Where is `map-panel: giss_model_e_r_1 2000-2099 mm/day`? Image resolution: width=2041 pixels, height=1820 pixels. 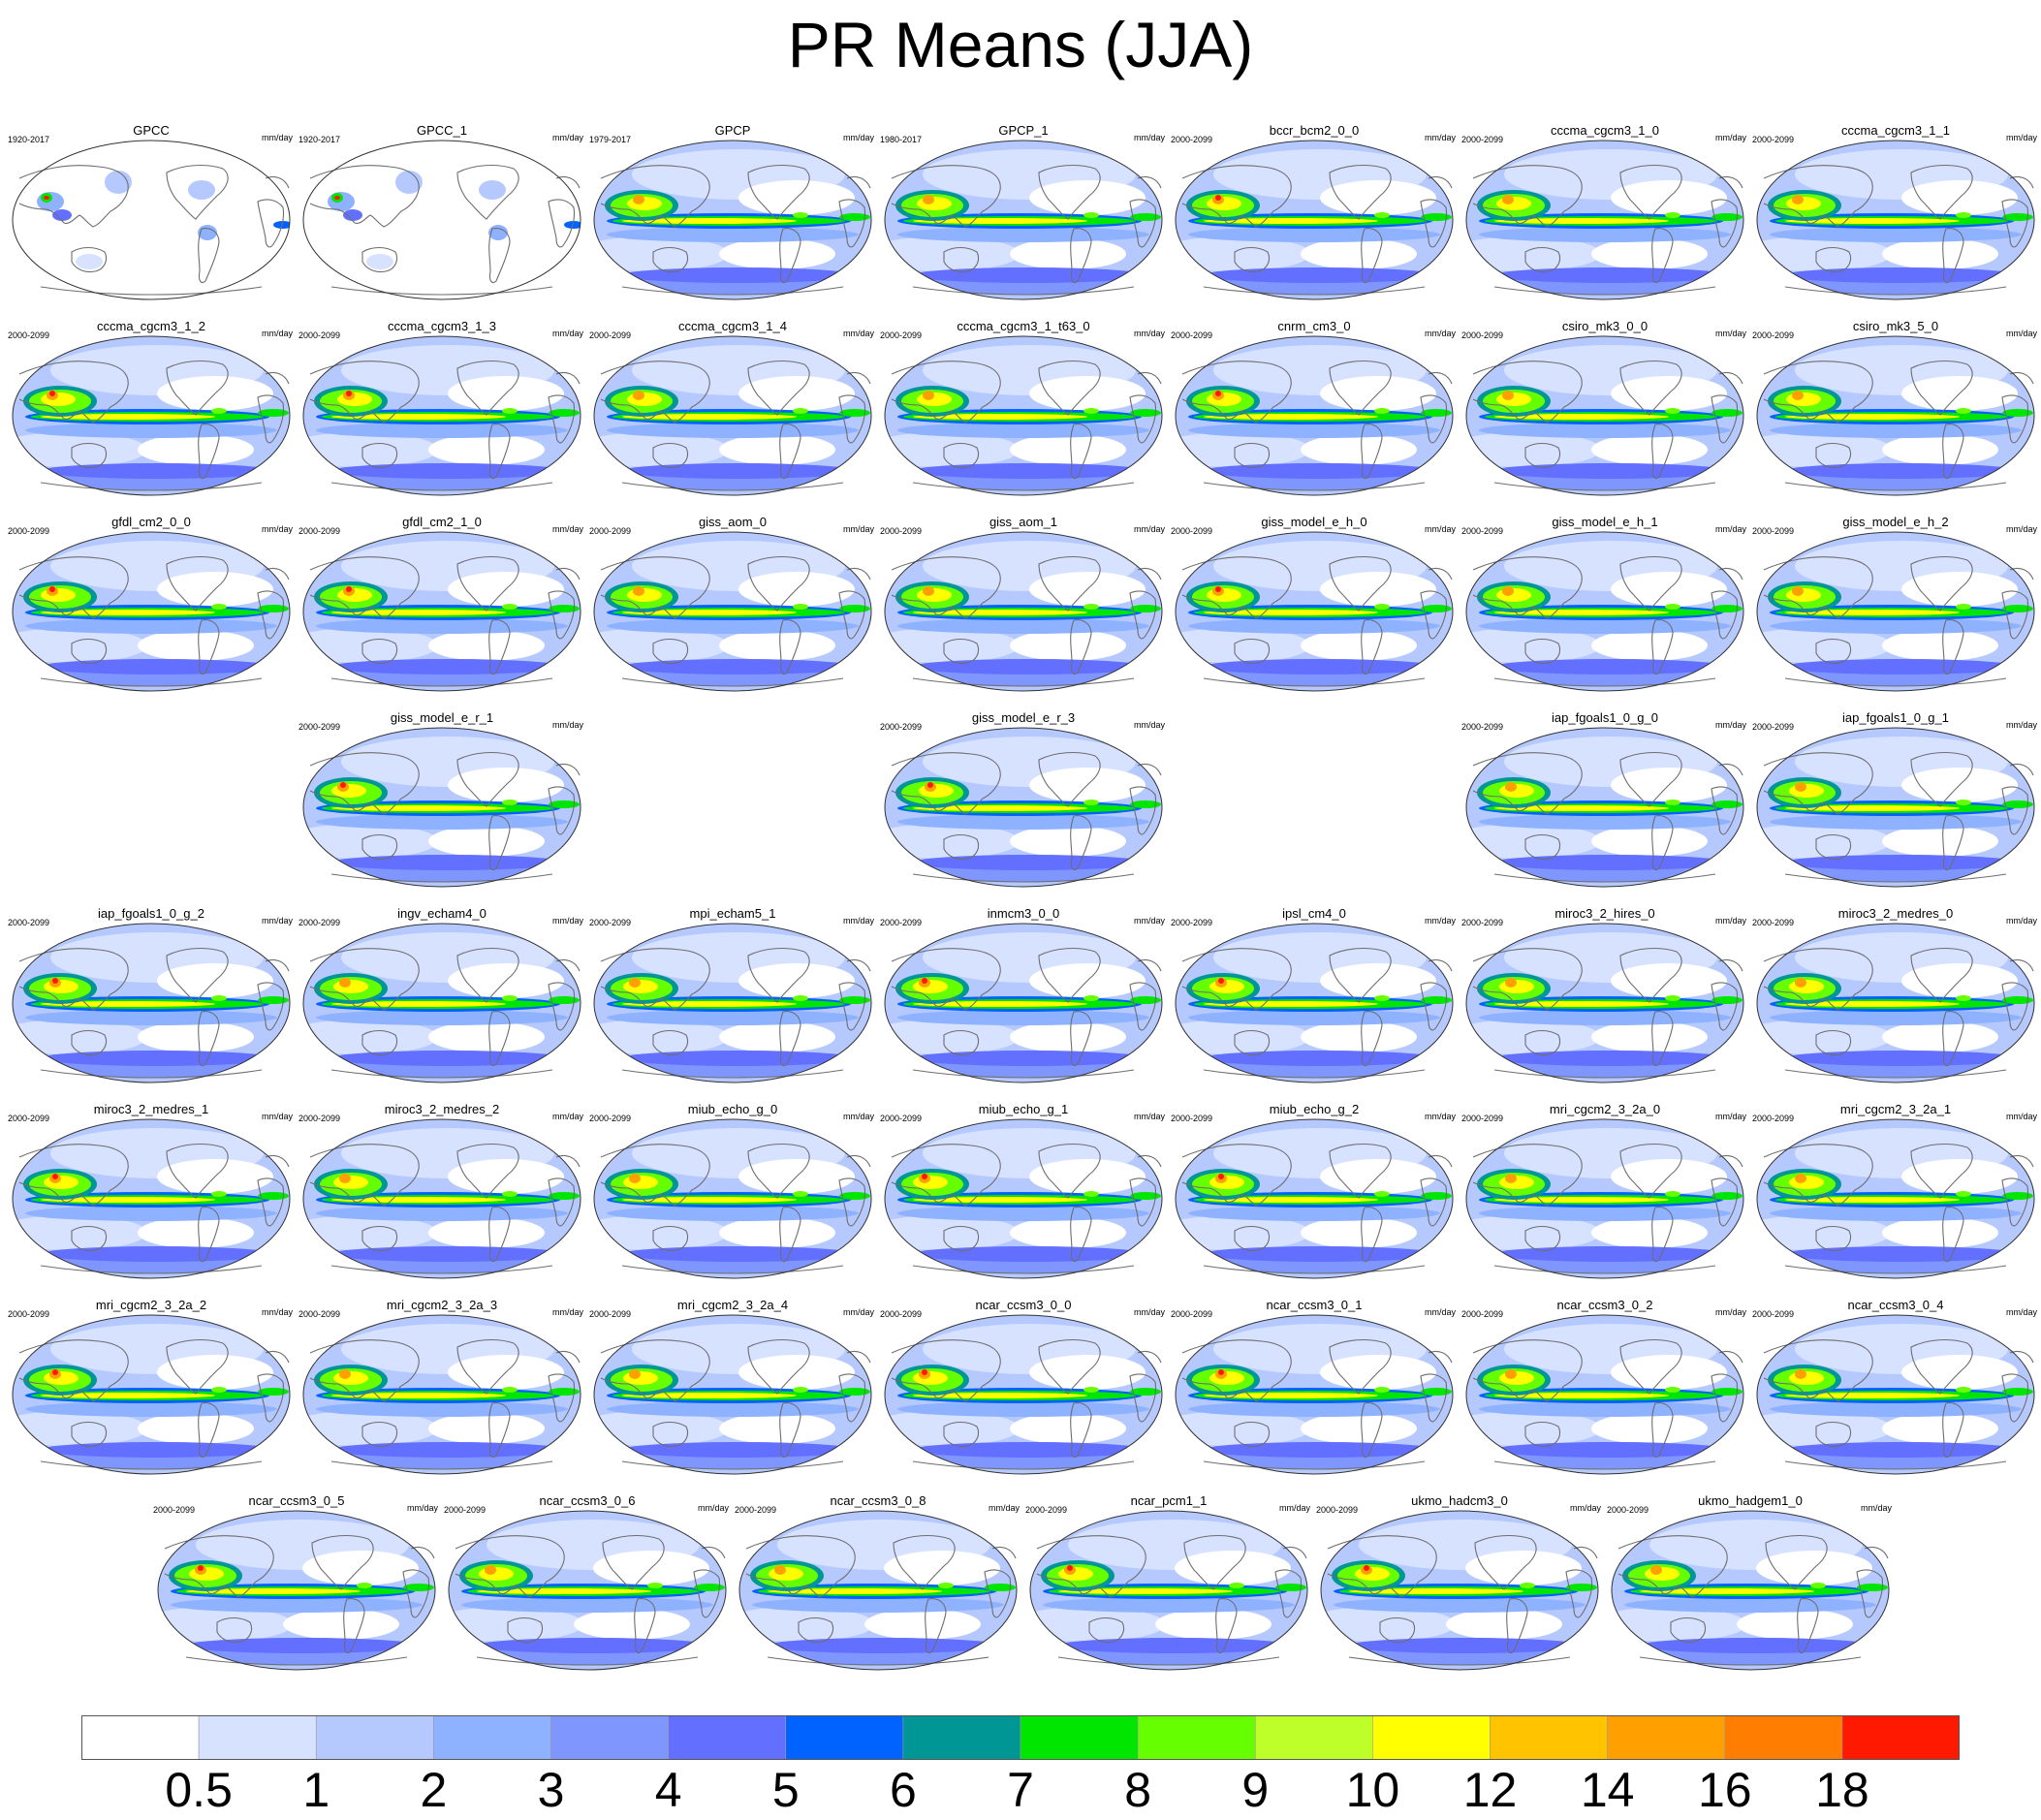 map-panel: giss_model_e_r_1 2000-2099 mm/day is located at coordinates (442, 803).